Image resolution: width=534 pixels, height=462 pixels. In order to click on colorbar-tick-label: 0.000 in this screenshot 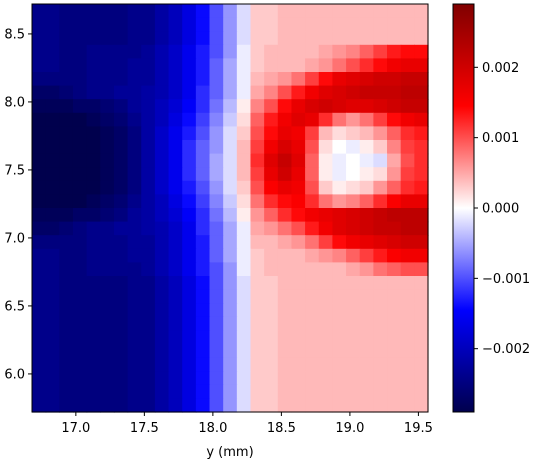, I will do `click(500, 209)`.